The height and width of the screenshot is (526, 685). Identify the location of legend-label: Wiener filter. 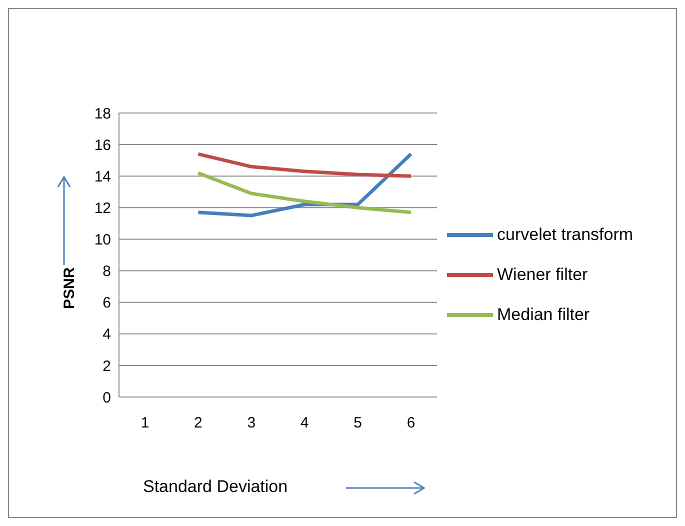
(542, 275).